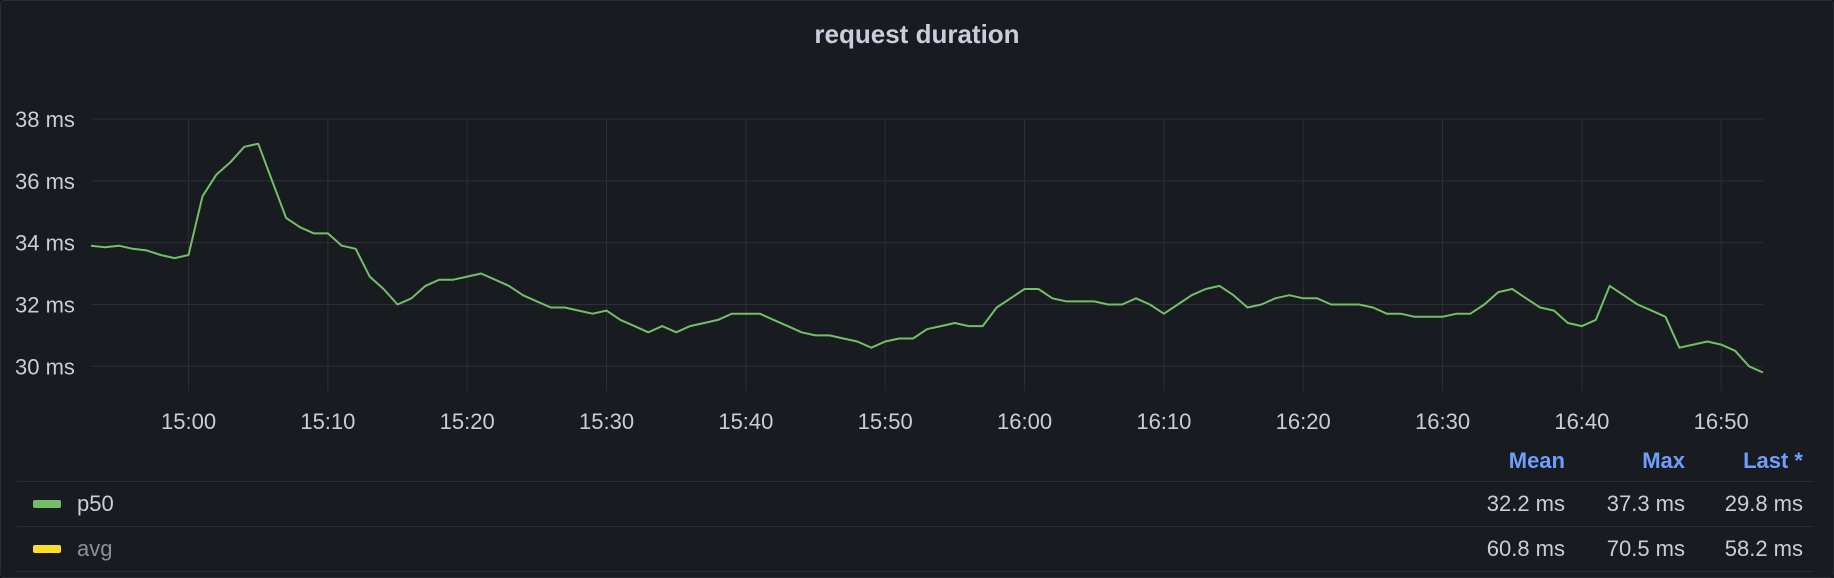 The image size is (1834, 578). I want to click on y-tick-label: 30 ms, so click(45, 366).